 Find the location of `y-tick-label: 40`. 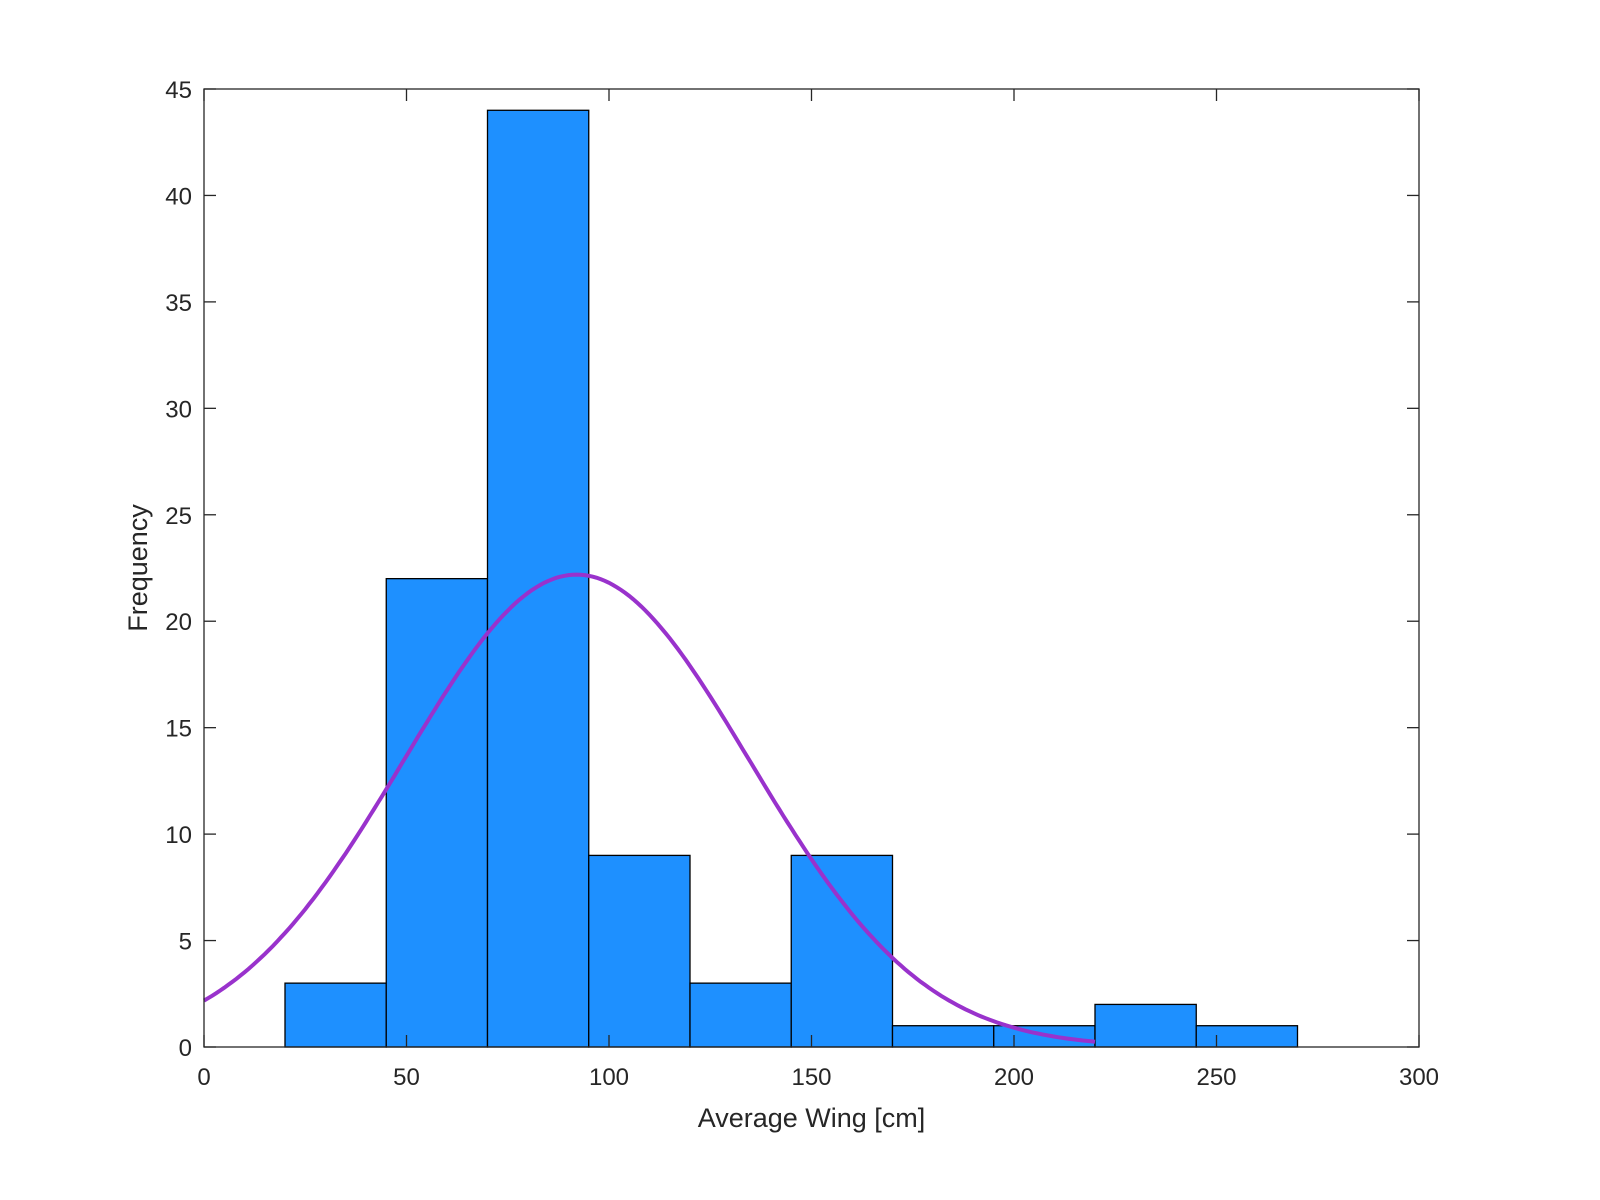

y-tick-label: 40 is located at coordinates (178, 196).